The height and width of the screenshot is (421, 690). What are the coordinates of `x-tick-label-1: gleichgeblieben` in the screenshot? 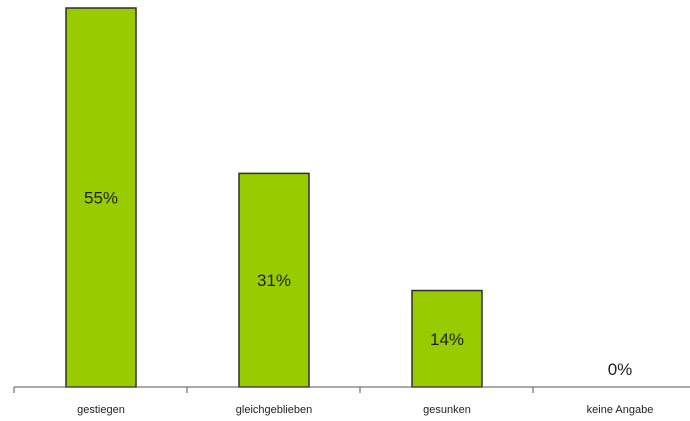 It's located at (274, 410).